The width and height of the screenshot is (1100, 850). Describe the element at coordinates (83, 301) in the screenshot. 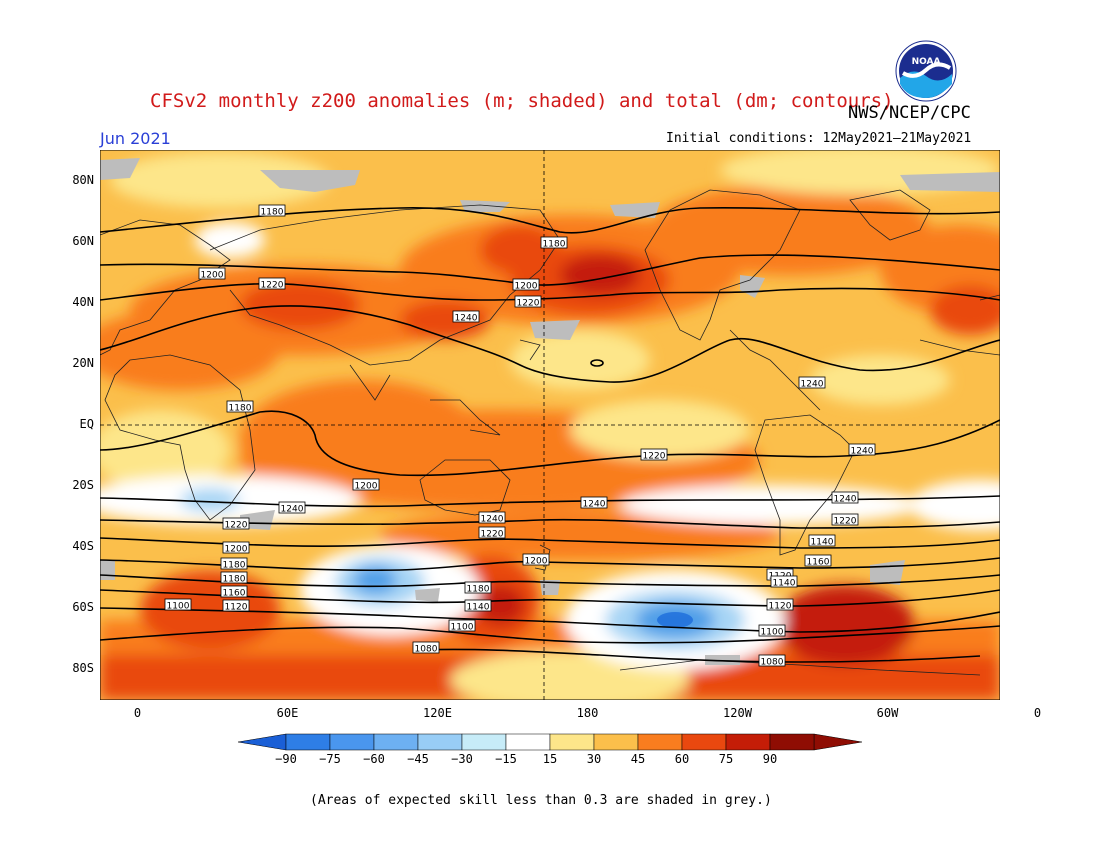

I see `lat-label: 40N` at that location.